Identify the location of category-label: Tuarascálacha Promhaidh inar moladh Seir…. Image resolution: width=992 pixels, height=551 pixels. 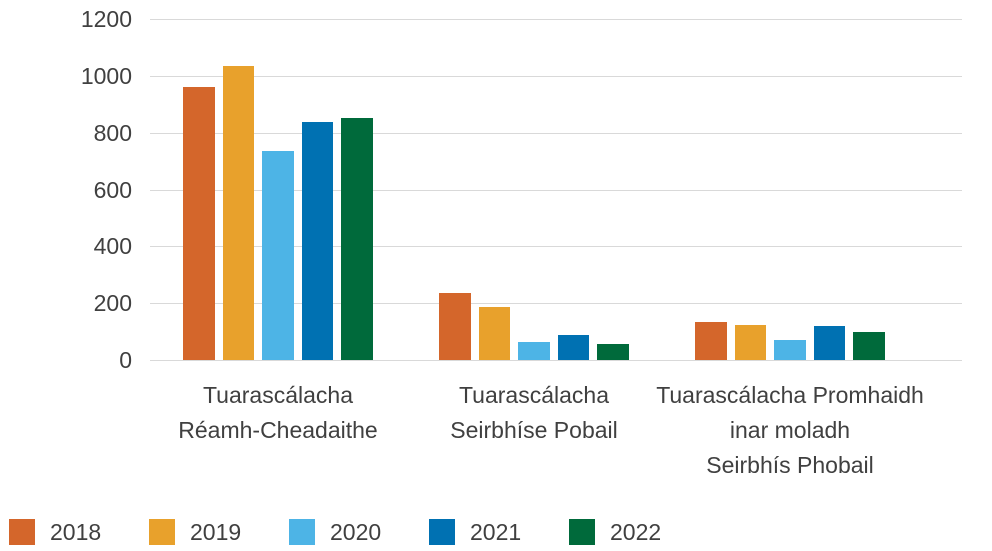
(790, 430).